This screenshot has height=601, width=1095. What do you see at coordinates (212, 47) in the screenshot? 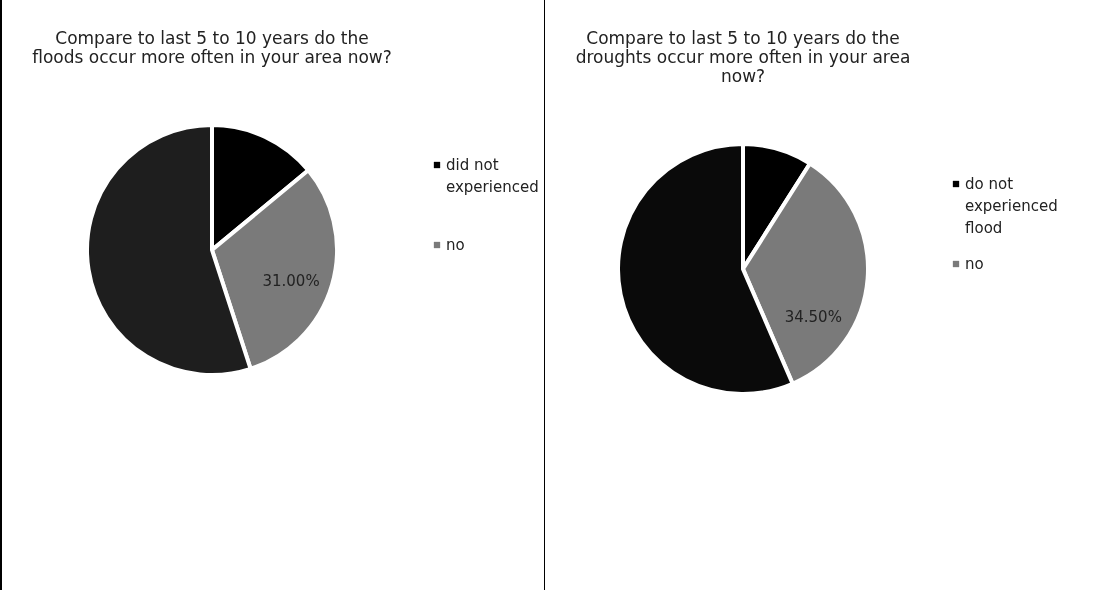
I see `chart-title: Compare to last 5 to 10 years do the floods occur more often in your area now?` at bounding box center [212, 47].